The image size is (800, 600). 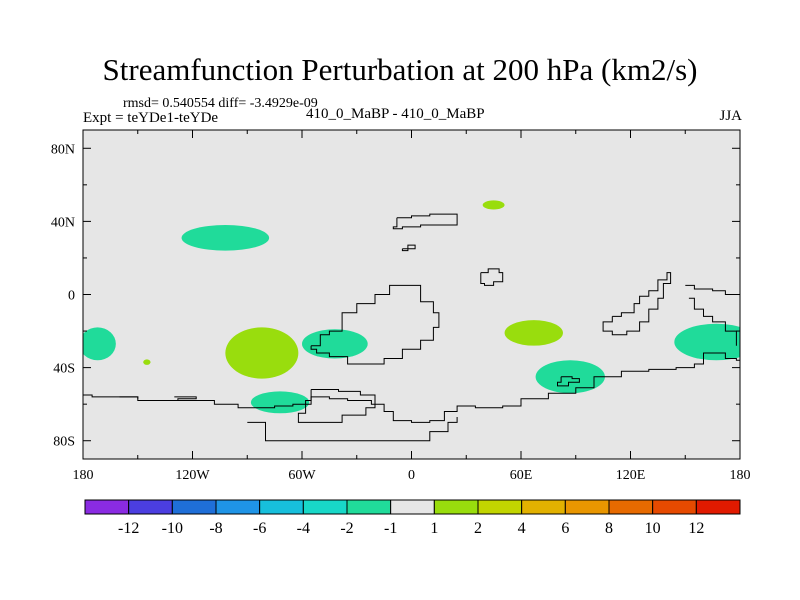 I want to click on colorbar-label: 8, so click(x=609, y=528).